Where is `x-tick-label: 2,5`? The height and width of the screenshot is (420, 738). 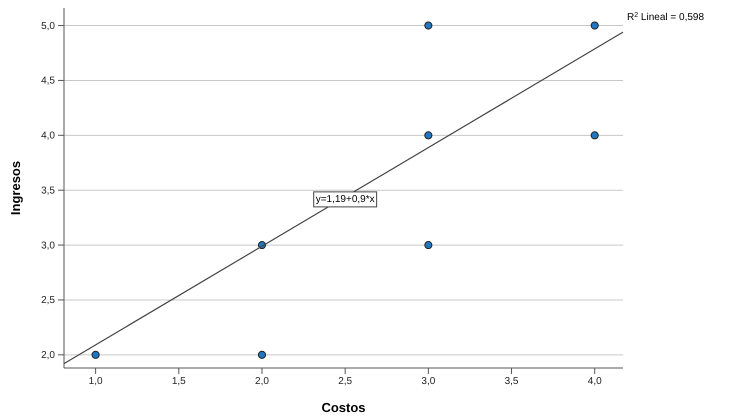
x-tick-label: 2,5 is located at coordinates (345, 382).